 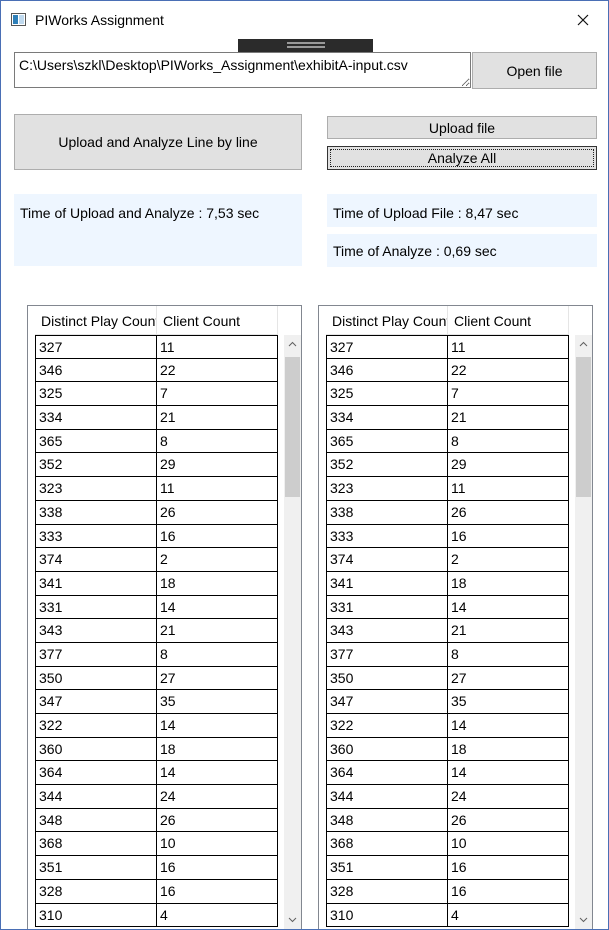 What do you see at coordinates (96, 726) in the screenshot?
I see `cell-distinct-play-count: 322` at bounding box center [96, 726].